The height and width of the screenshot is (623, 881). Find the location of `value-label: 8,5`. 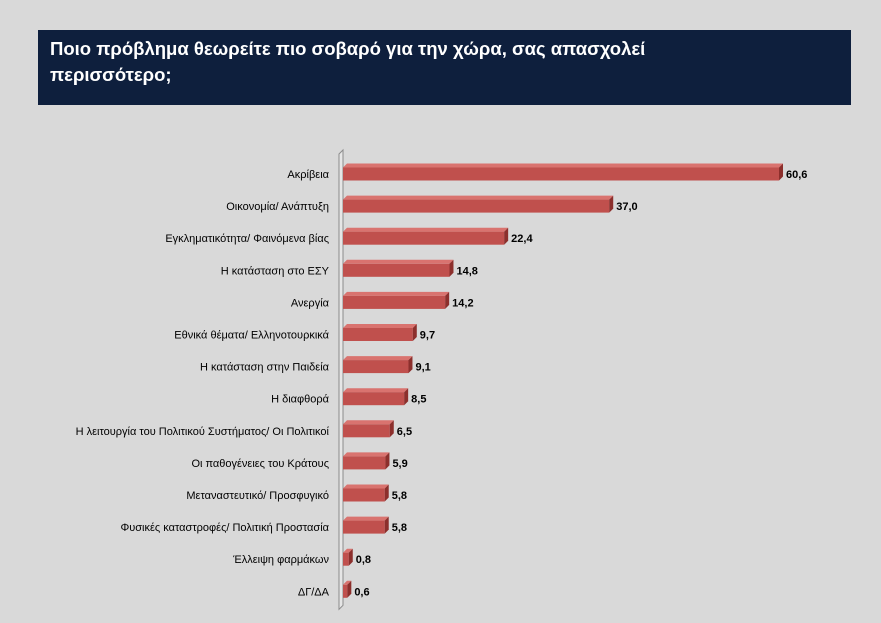

value-label: 8,5 is located at coordinates (418, 400).